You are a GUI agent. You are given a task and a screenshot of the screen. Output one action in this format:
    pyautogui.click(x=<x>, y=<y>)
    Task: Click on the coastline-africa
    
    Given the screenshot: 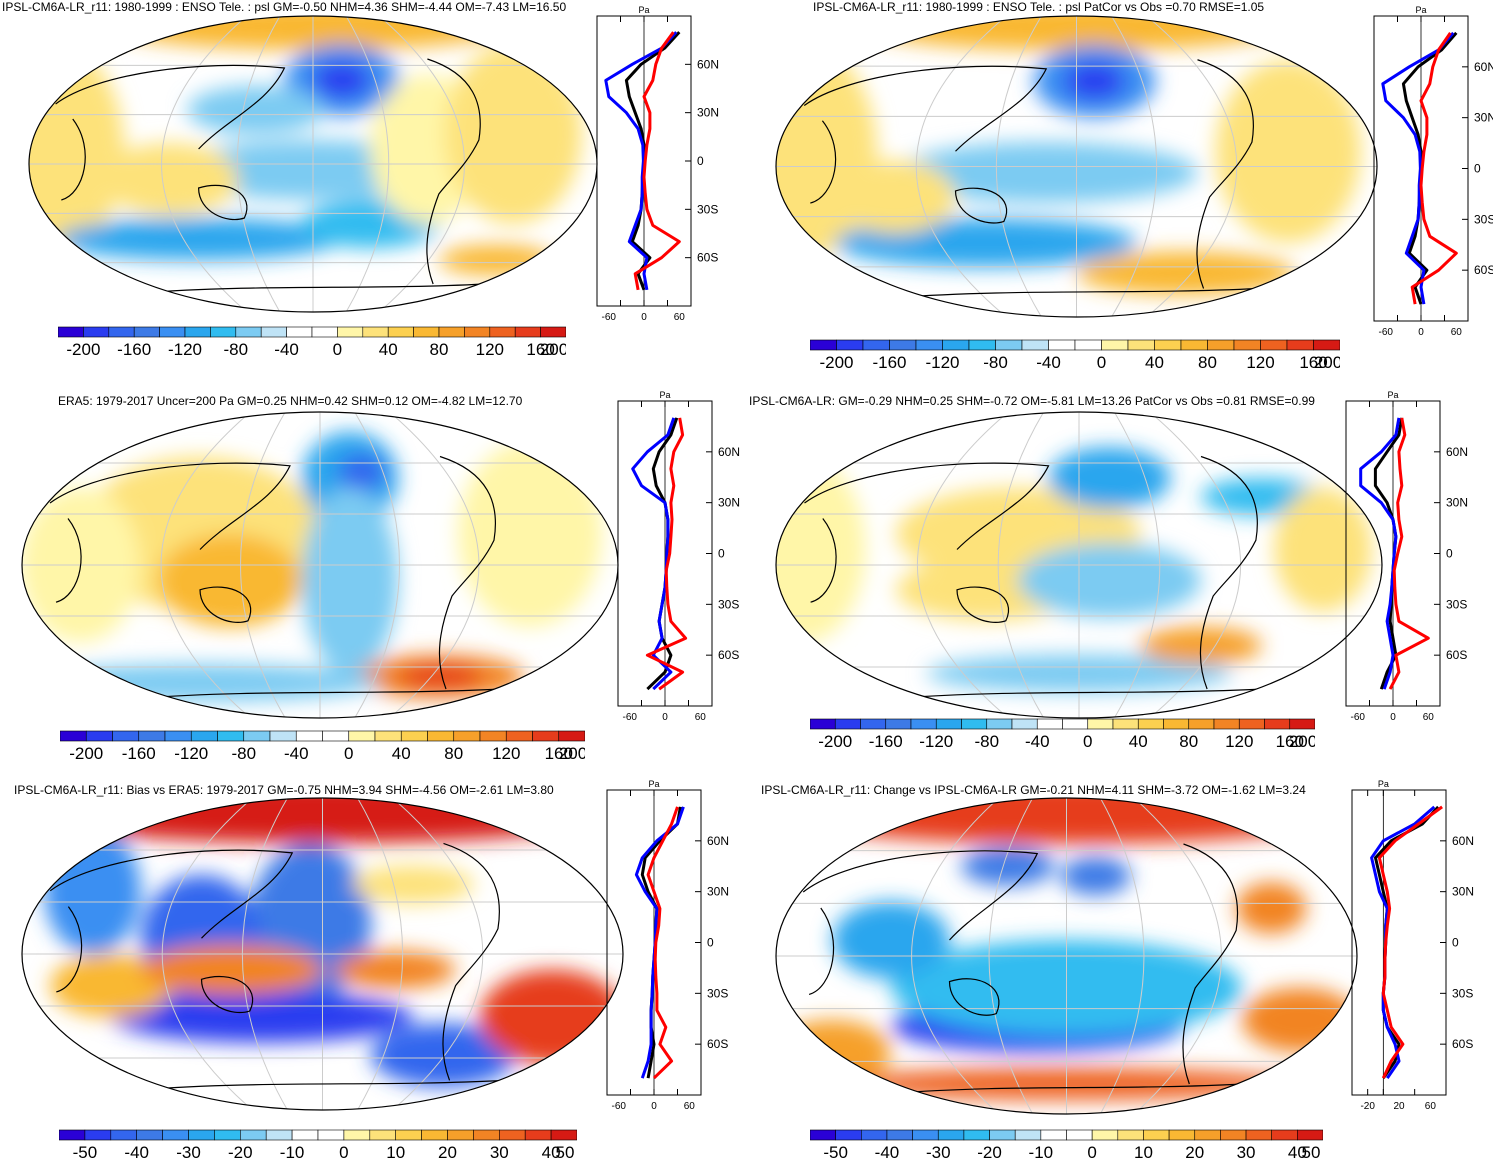 What is the action you would take?
    pyautogui.click(x=73, y=159)
    